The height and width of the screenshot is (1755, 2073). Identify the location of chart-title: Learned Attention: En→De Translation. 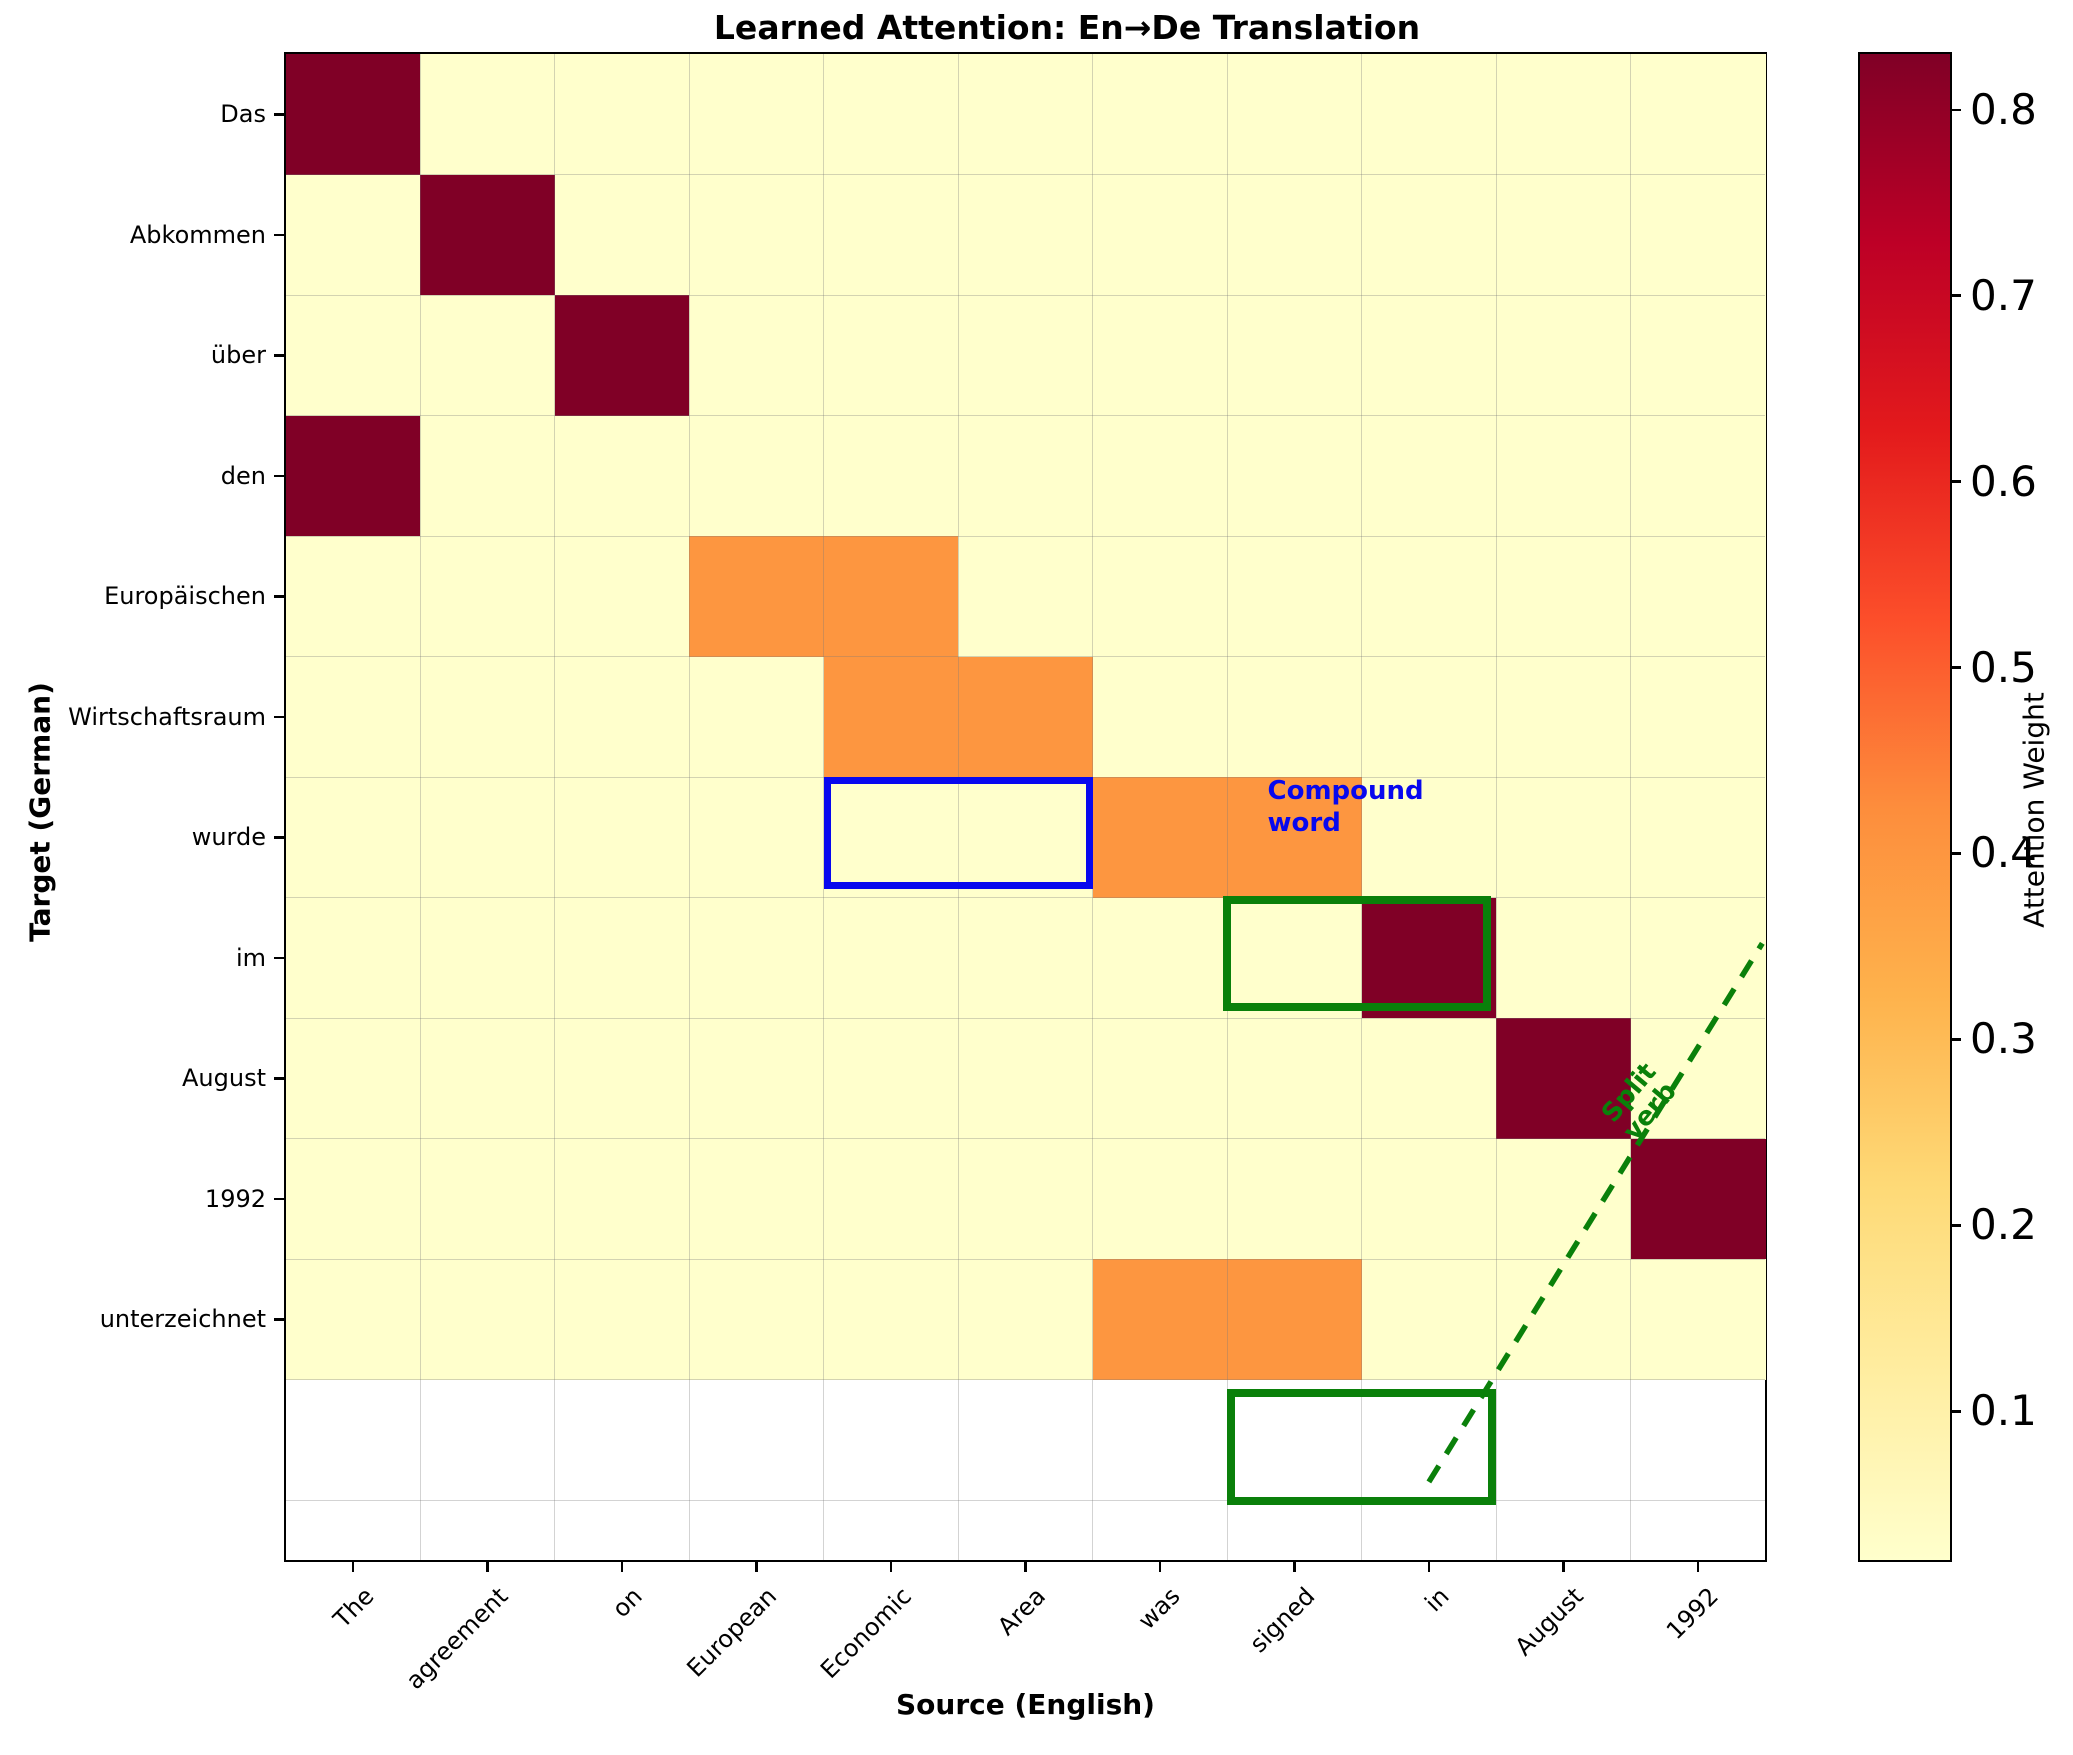
(1067, 27).